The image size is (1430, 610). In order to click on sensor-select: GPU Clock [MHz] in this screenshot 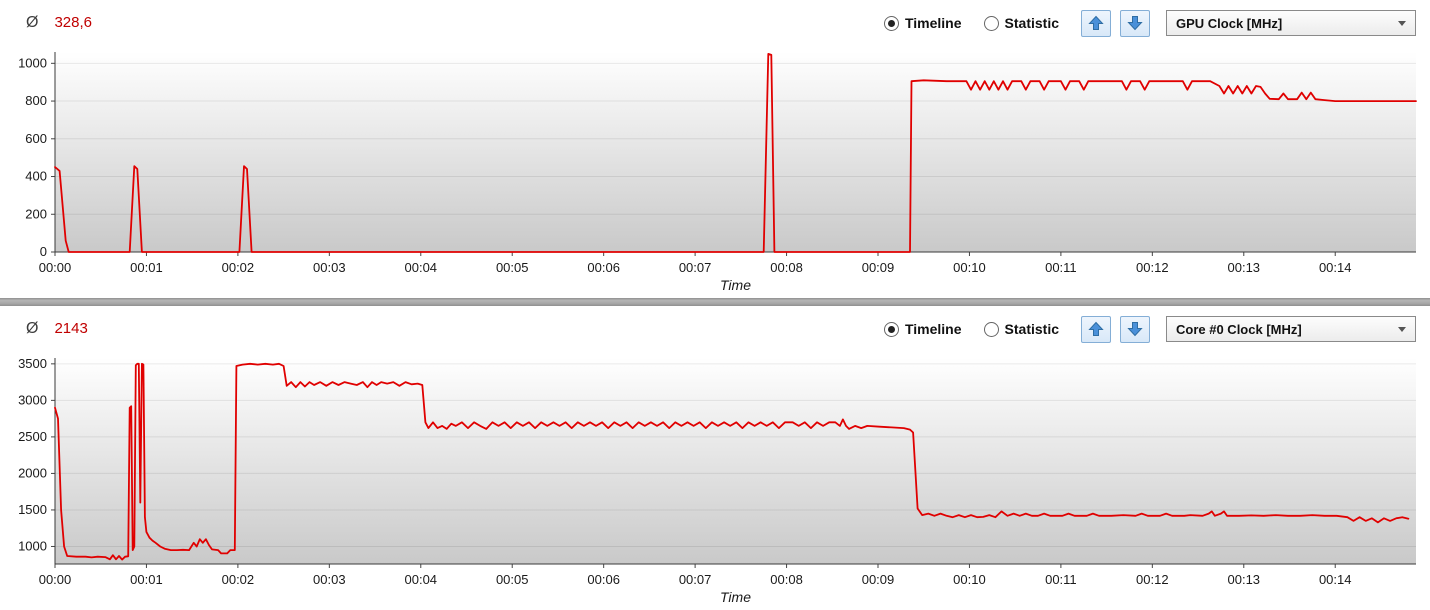, I will do `click(1291, 23)`.